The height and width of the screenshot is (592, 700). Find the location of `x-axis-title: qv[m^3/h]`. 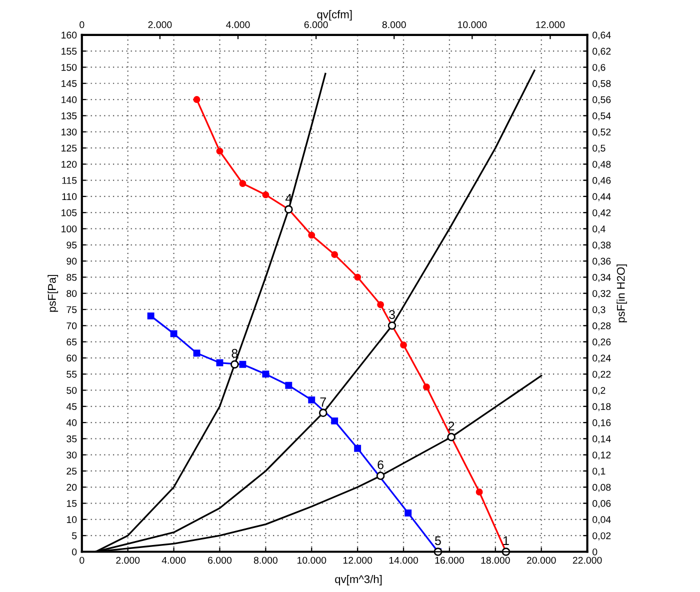

x-axis-title: qv[m^3/h] is located at coordinates (358, 580).